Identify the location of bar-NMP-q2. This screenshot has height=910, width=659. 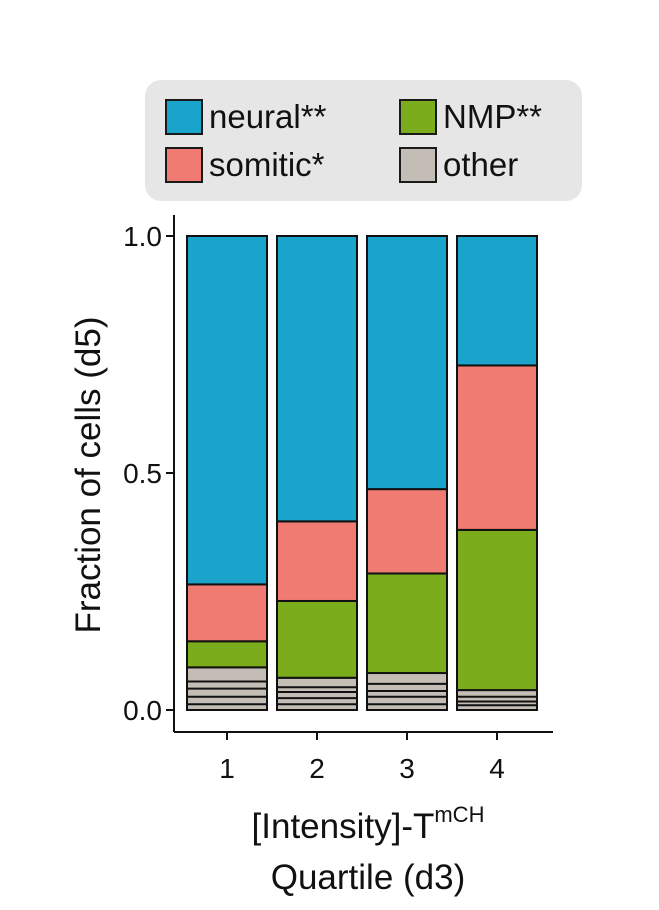
(317, 639).